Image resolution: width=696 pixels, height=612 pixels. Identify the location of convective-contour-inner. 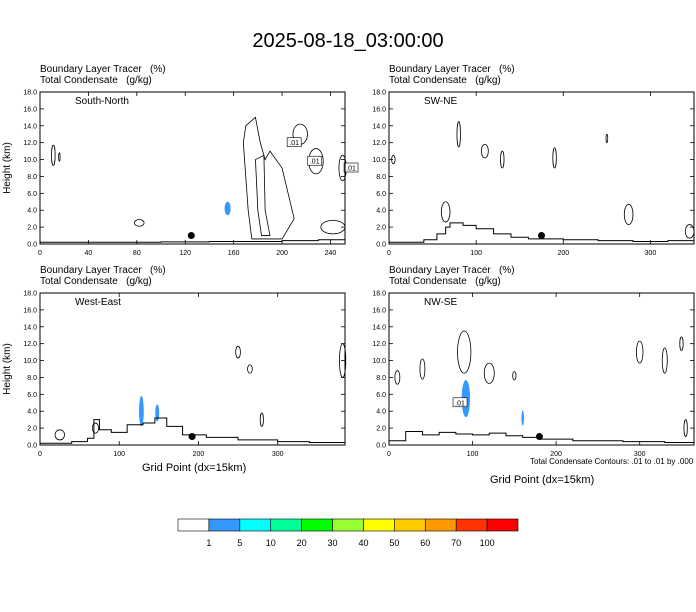
(263, 195).